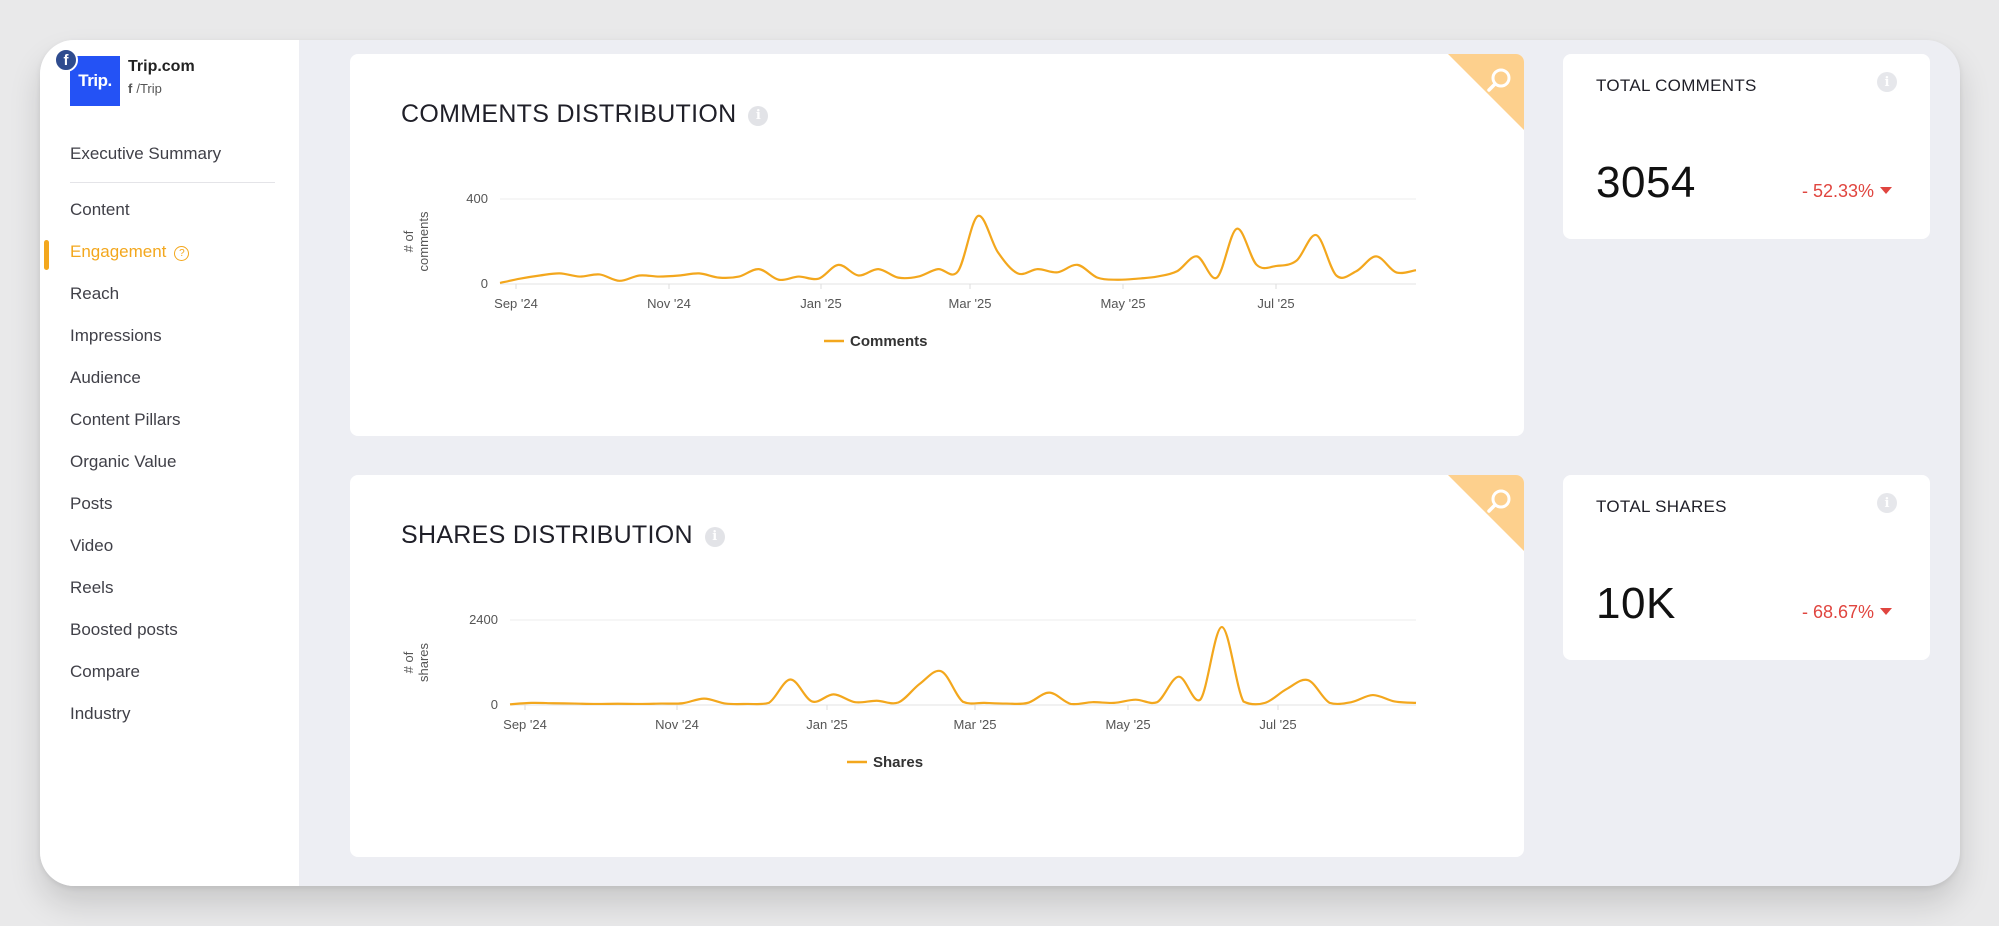  Describe the element at coordinates (1661, 506) in the screenshot. I see `total-shares-title: TOTAL SHARES` at that location.